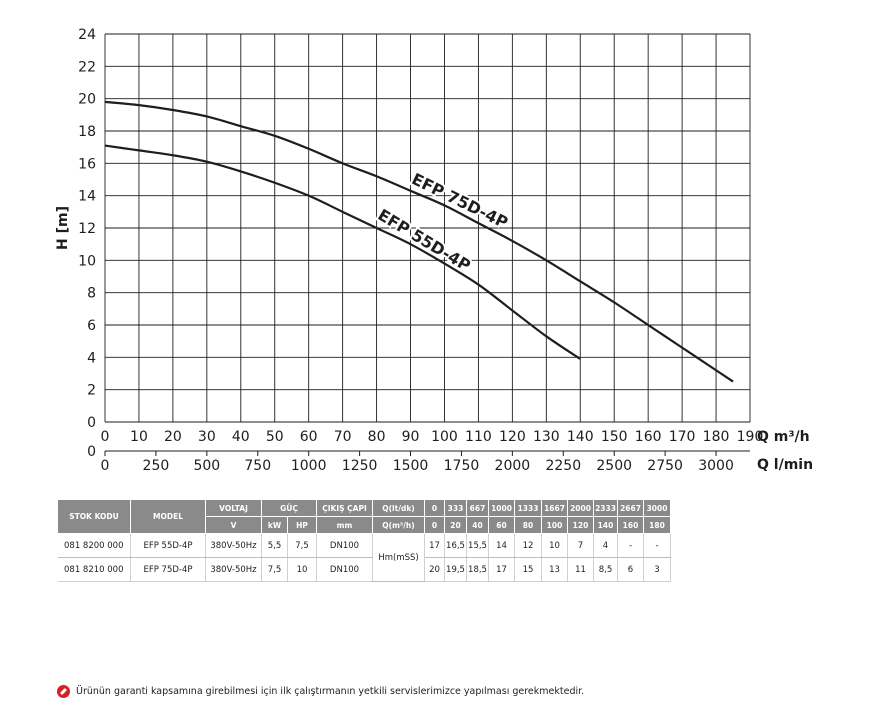 This screenshot has height=717, width=871. What do you see at coordinates (478, 437) in the screenshot?
I see `x-tick-label: 110` at bounding box center [478, 437].